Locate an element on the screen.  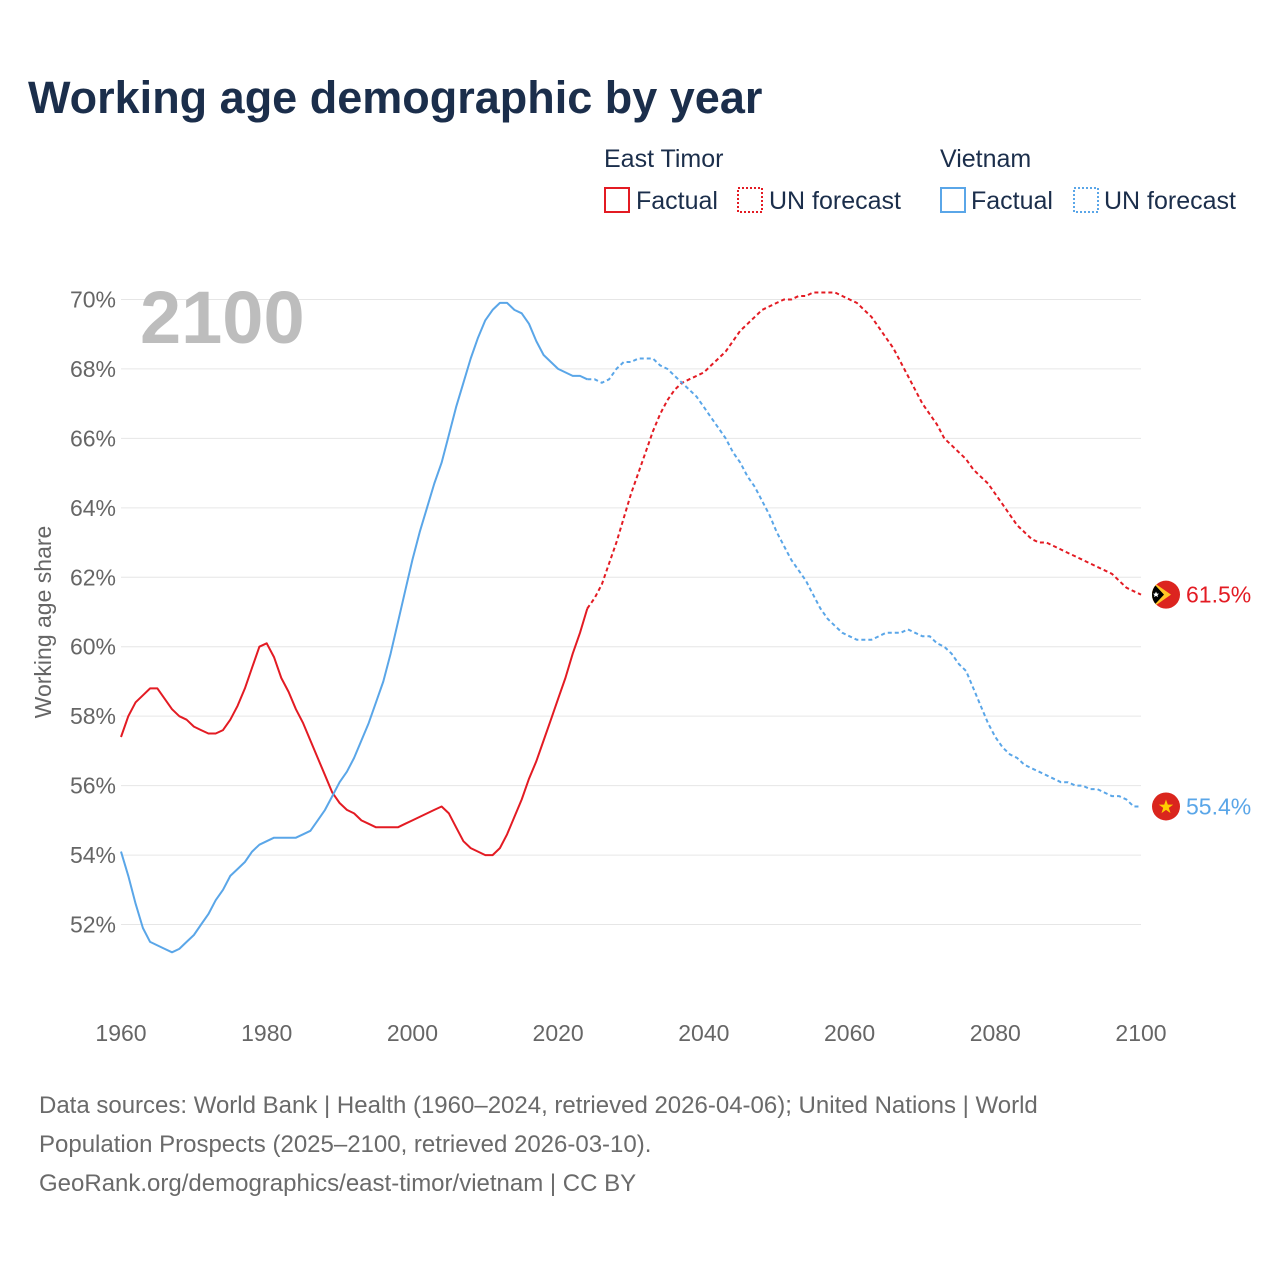
legend-swatch-east-timor-forecast is located at coordinates (750, 200).